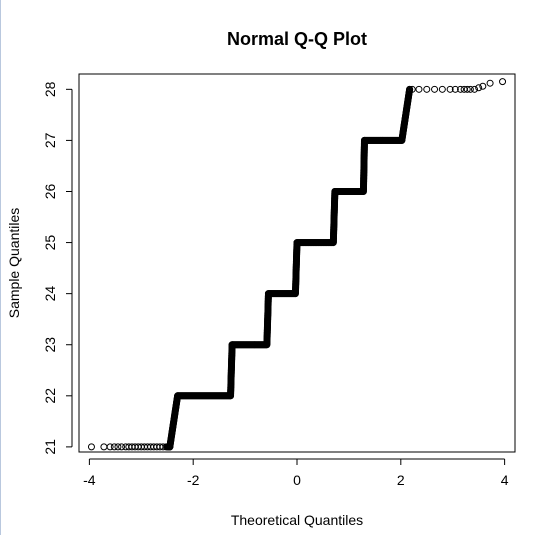 The height and width of the screenshot is (535, 537). What do you see at coordinates (50, 447) in the screenshot?
I see `y-tick-label: 21` at bounding box center [50, 447].